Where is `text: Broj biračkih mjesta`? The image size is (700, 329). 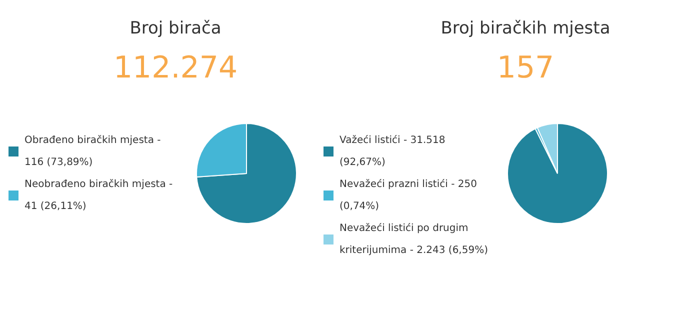
text: Broj biračkih mjesta is located at coordinates (525, 28).